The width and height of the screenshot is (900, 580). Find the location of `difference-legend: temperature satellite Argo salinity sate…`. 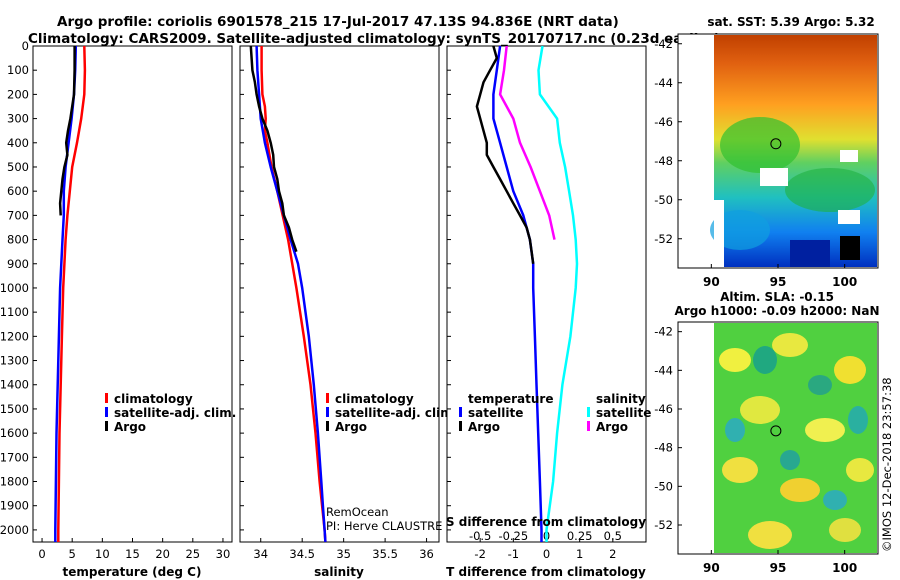

difference-legend: temperature satellite Argo salinity sate… is located at coordinates (555, 413).